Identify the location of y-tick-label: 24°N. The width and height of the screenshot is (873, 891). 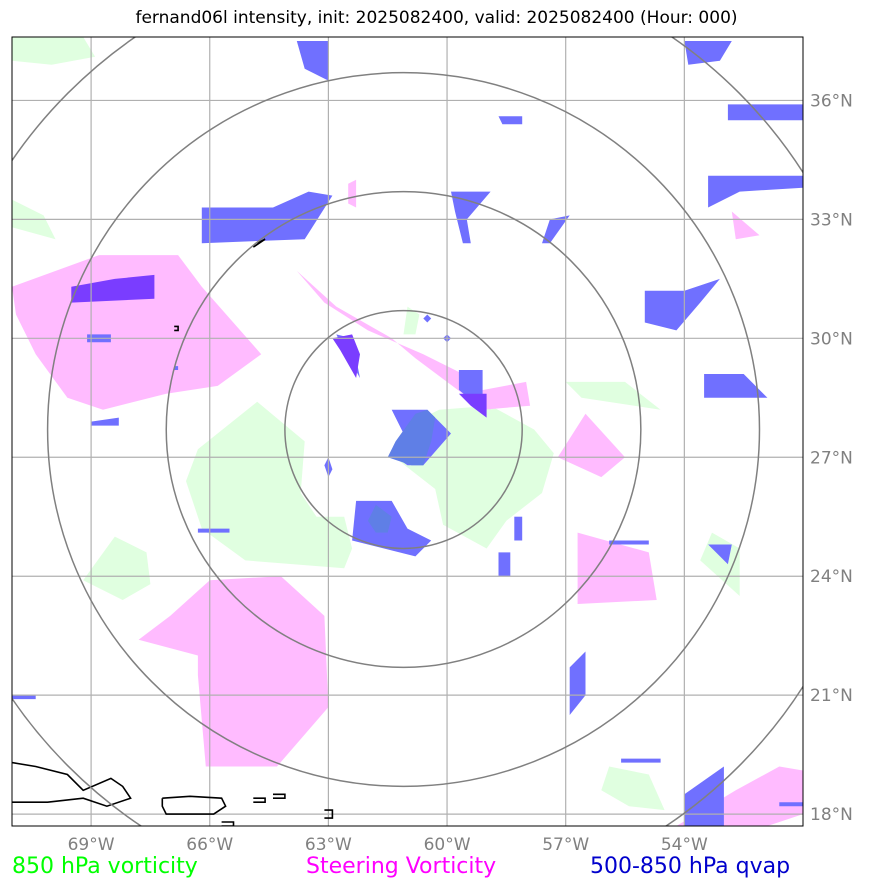
(831, 577).